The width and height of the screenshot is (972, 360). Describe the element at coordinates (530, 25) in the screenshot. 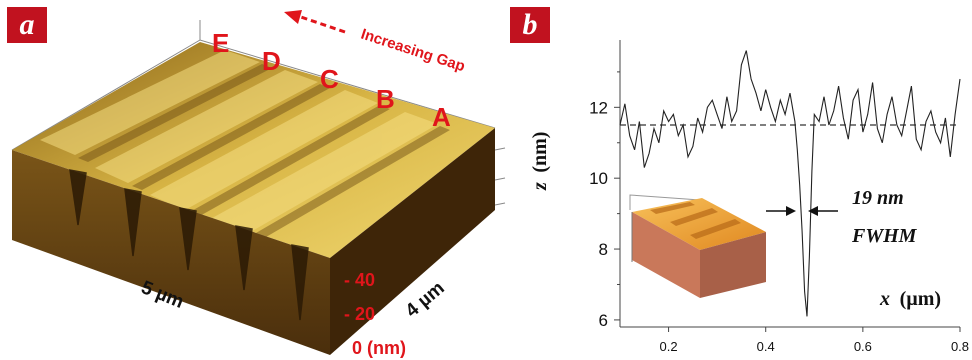

I see `panel-b-label: b` at that location.